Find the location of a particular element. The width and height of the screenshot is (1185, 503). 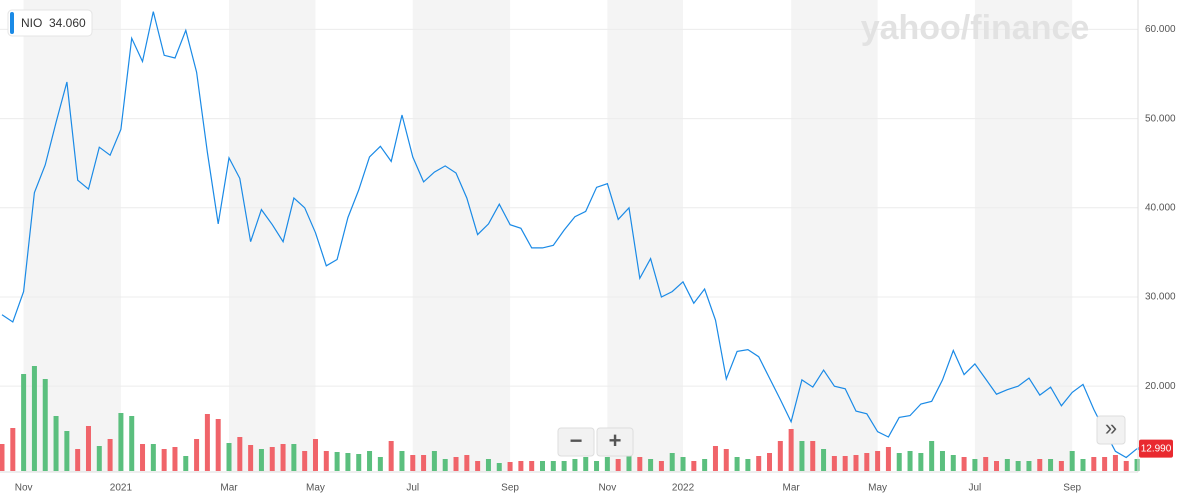

y-tick-label: 50.000 is located at coordinates (1160, 118).